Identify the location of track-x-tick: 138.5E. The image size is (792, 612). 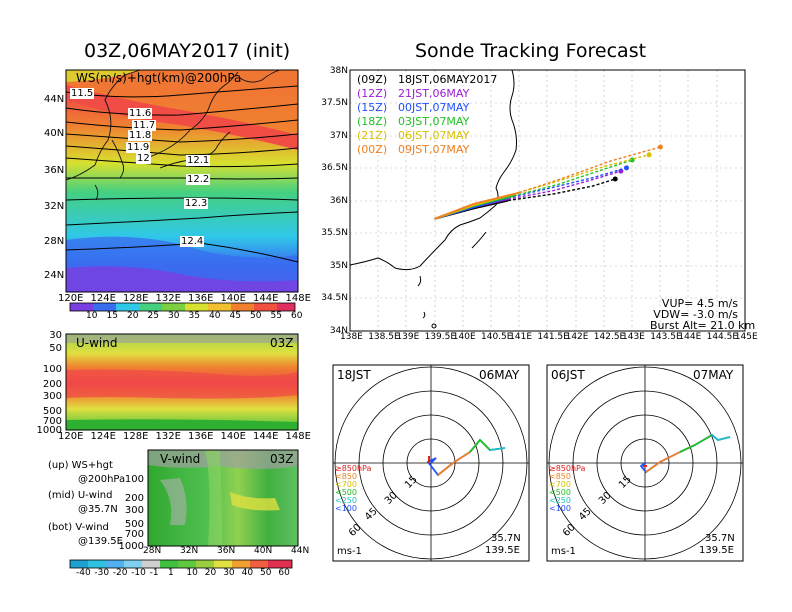
(384, 337).